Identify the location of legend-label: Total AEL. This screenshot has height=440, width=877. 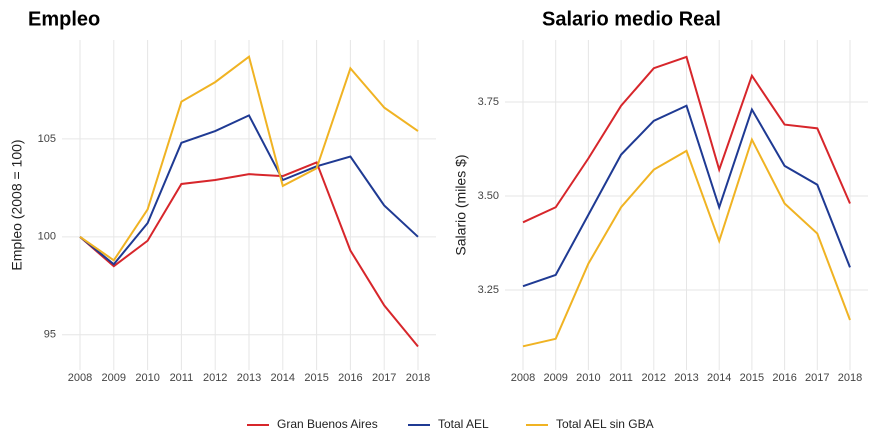
(463, 424).